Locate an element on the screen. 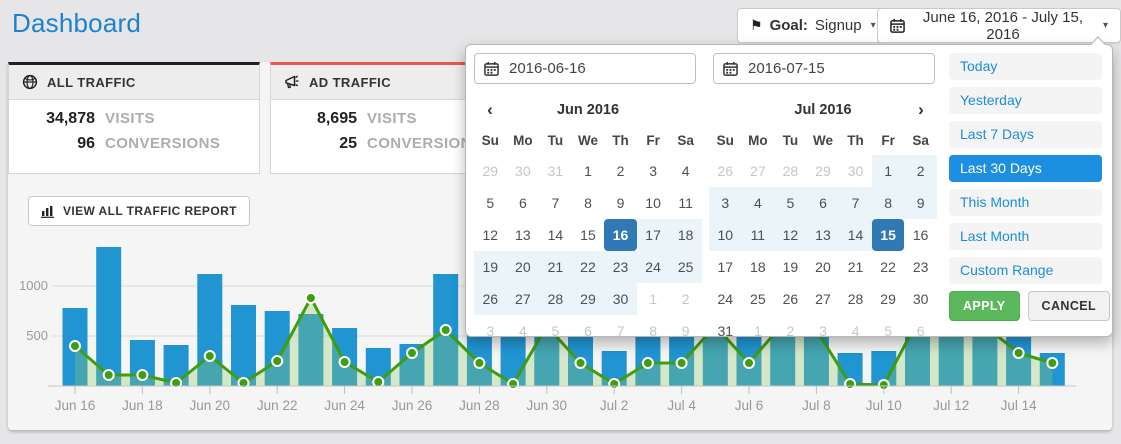 The height and width of the screenshot is (444, 1121). start-date-input is located at coordinates (585, 68).